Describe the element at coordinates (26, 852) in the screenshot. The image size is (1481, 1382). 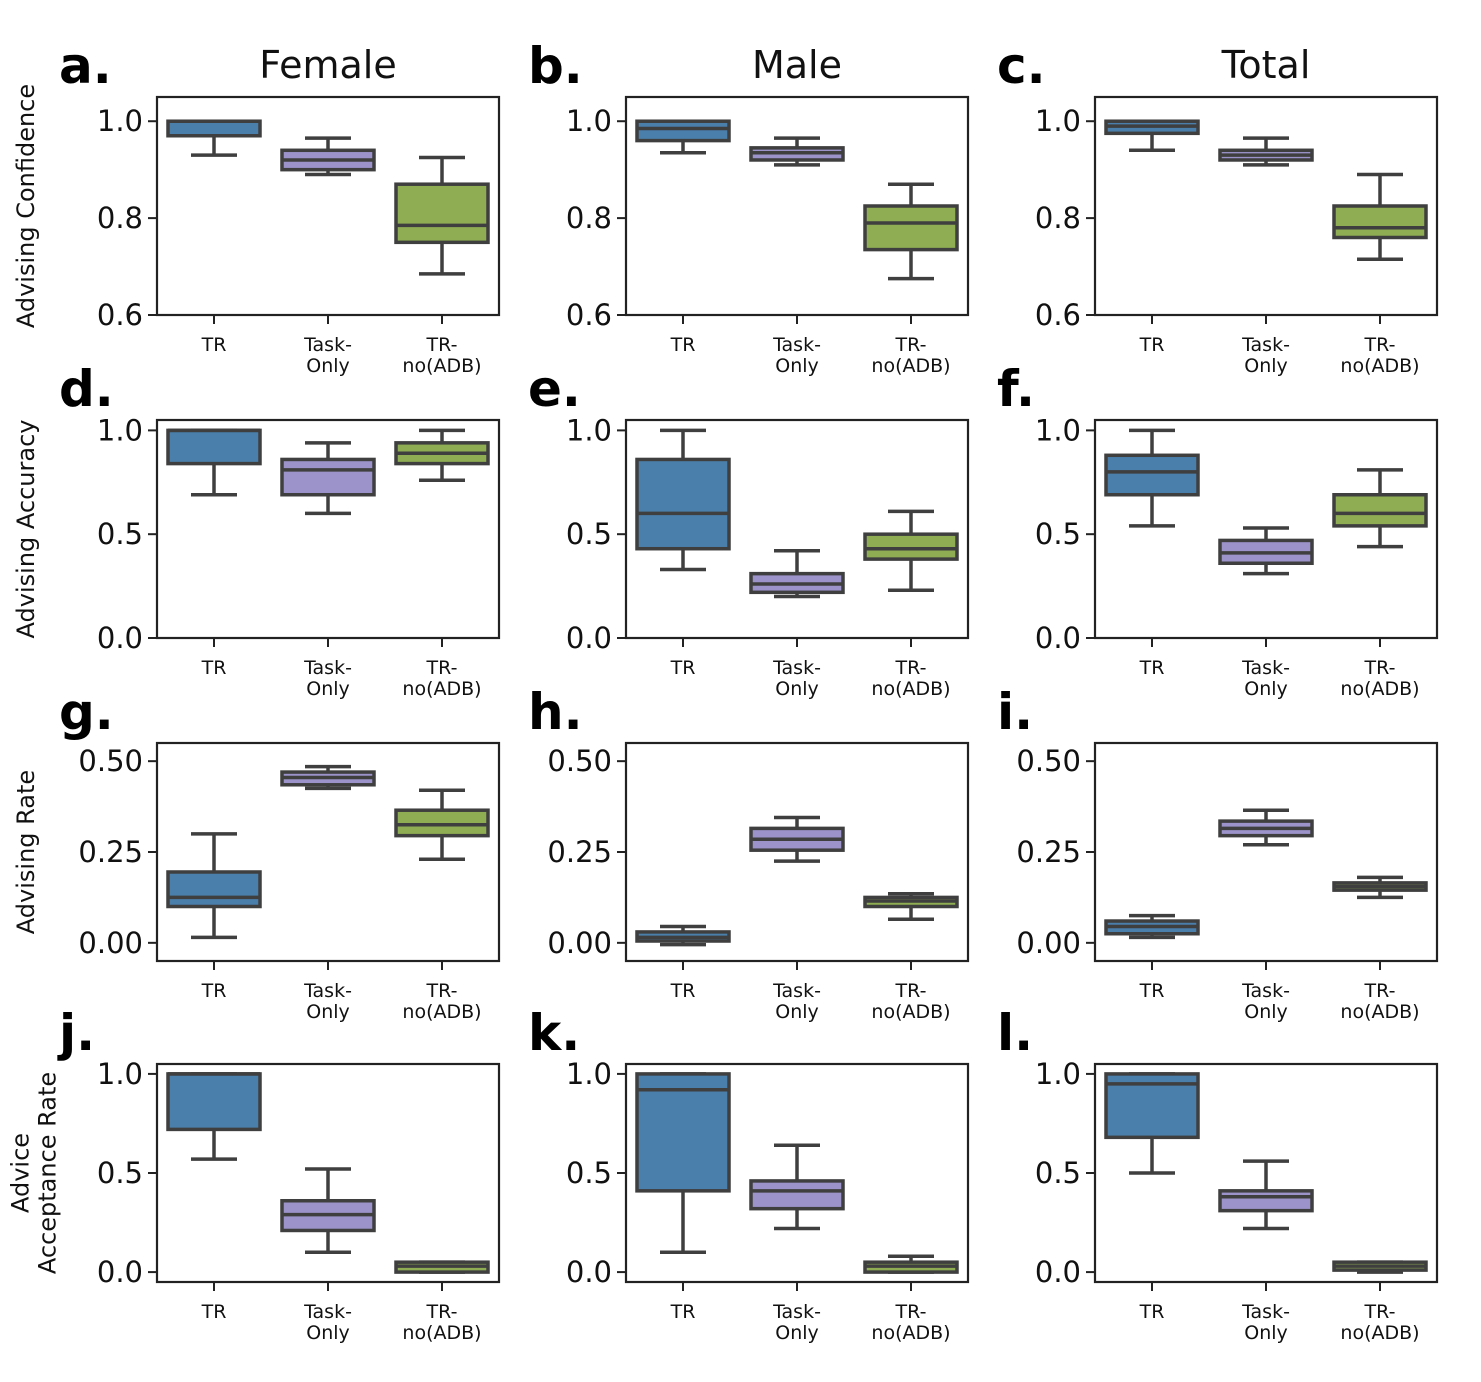
I see `y-axis-label: Advising Rate` at that location.